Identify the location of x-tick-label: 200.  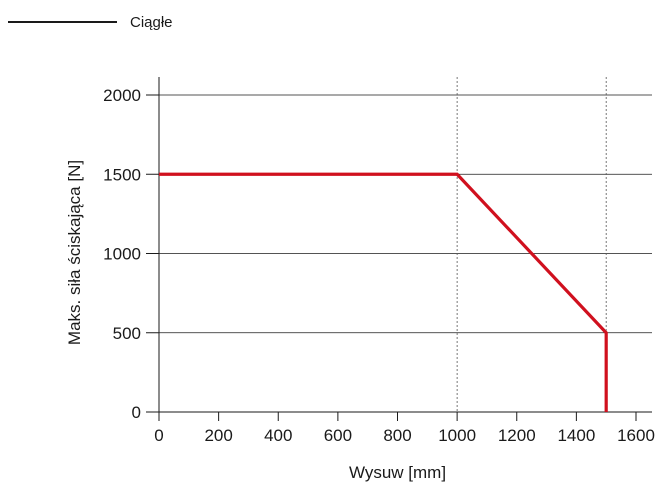
(218, 435).